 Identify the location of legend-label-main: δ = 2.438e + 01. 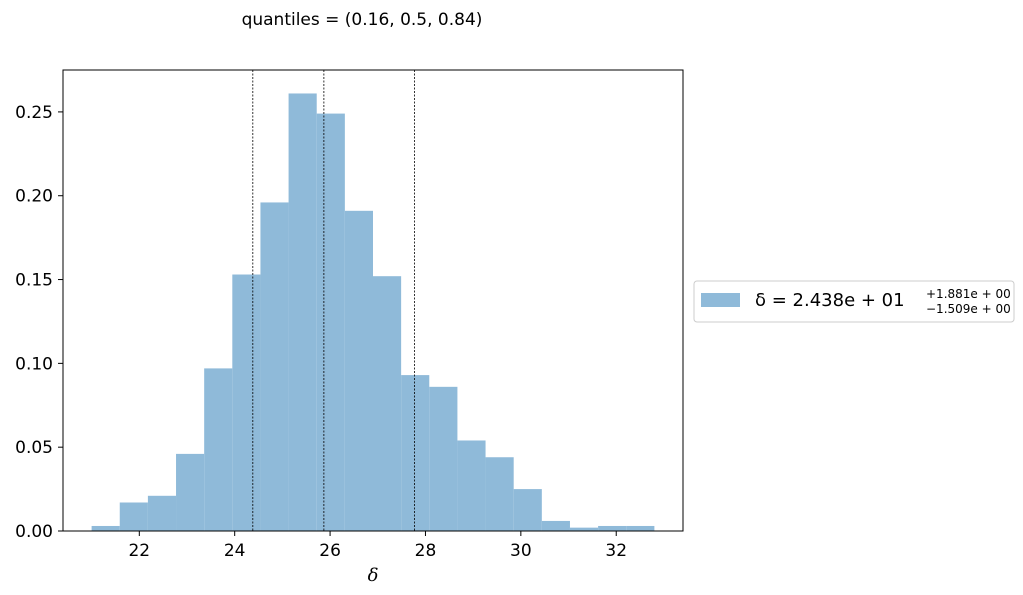
(830, 300).